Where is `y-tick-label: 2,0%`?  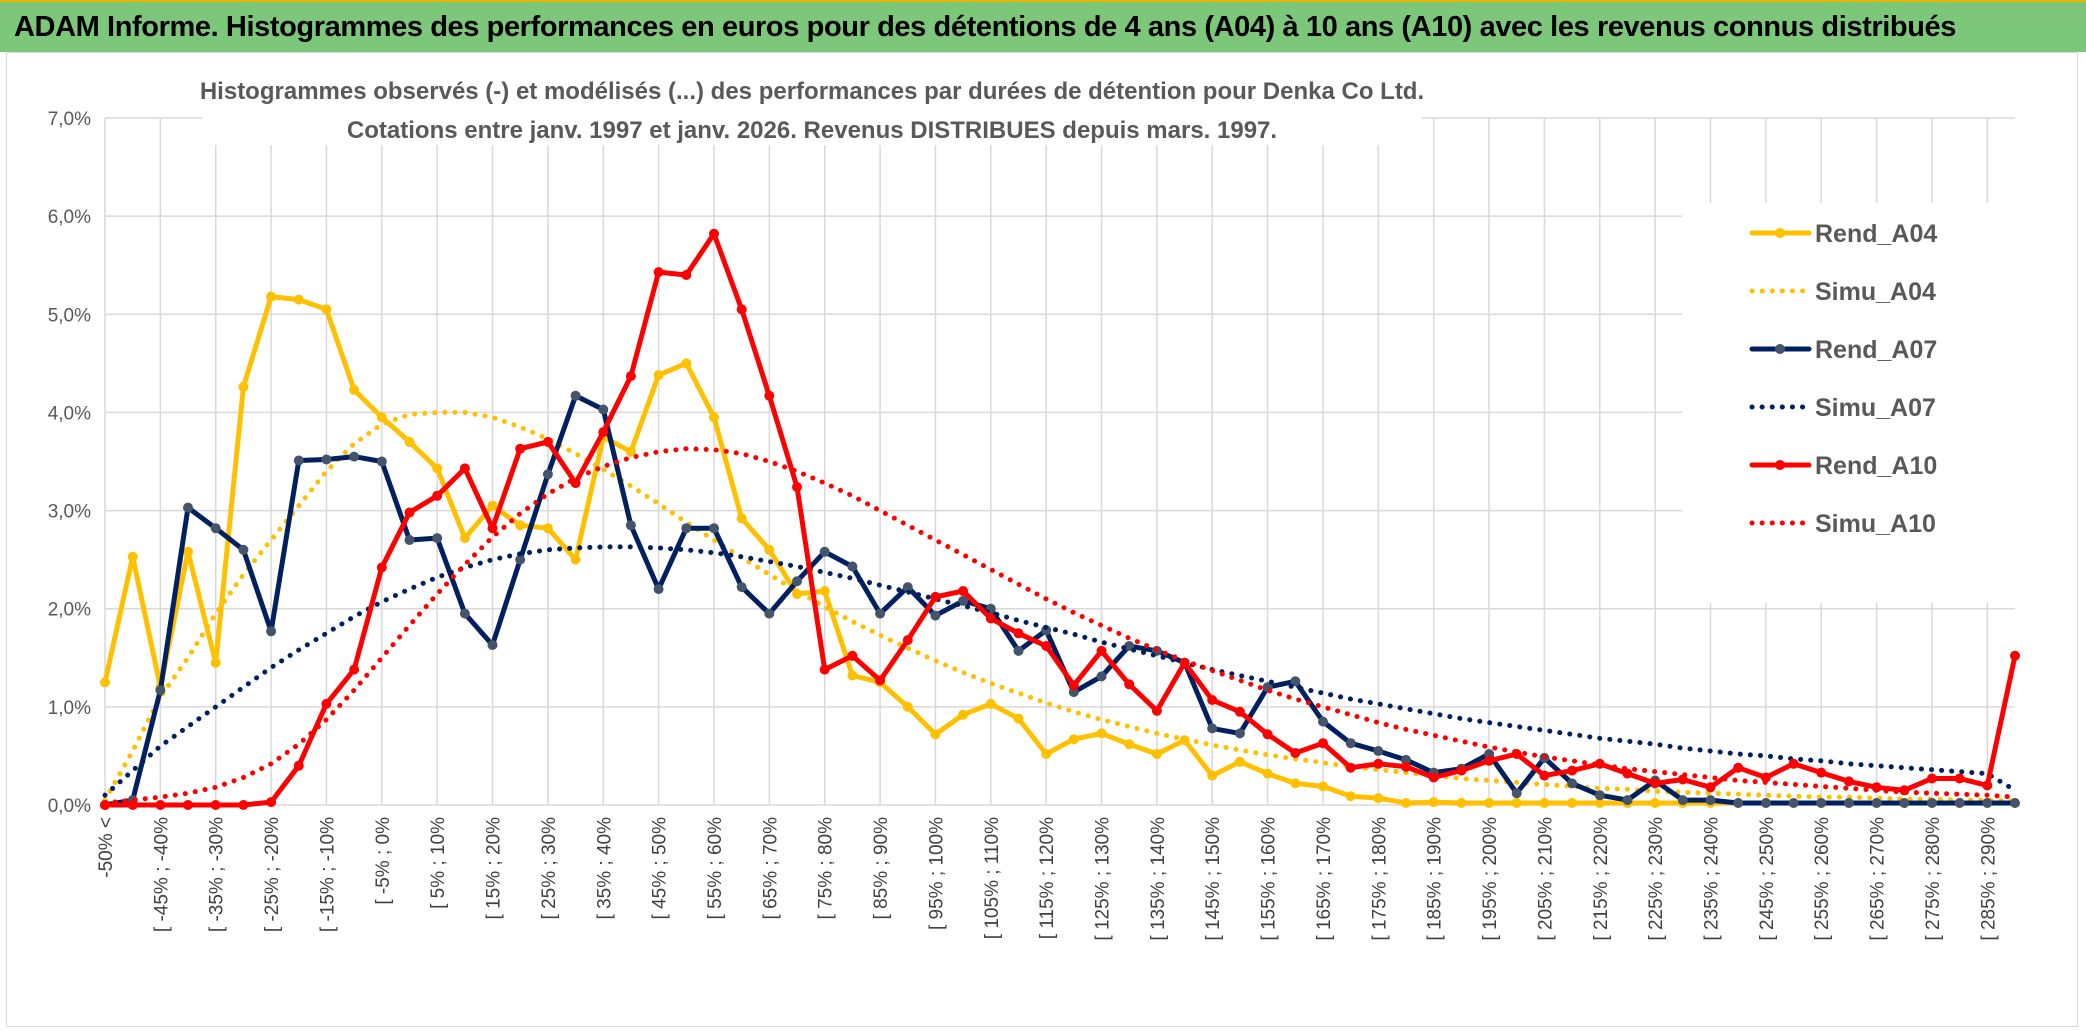 y-tick-label: 2,0% is located at coordinates (69, 610).